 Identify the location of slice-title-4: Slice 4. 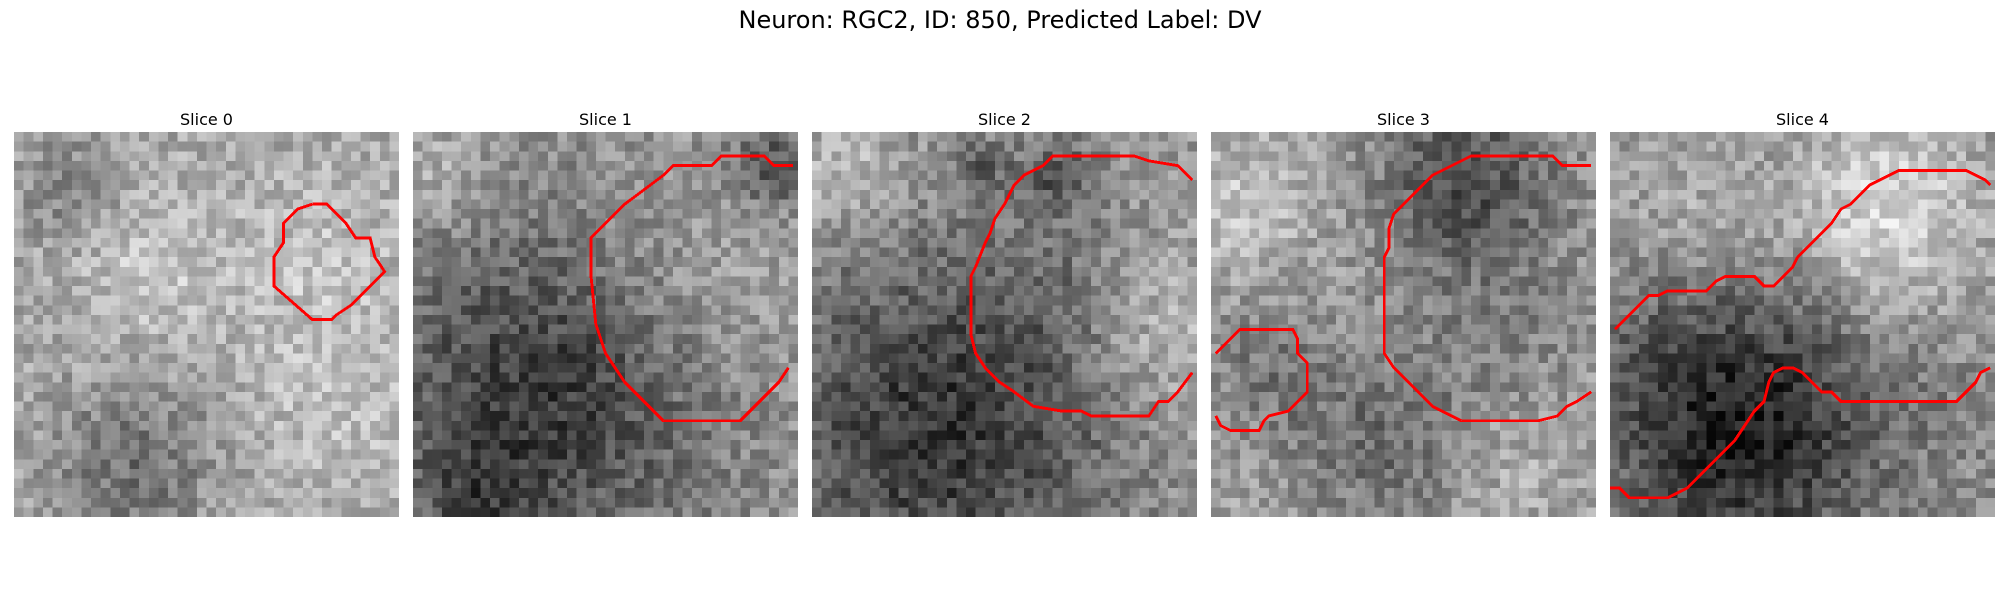
(1802, 119).